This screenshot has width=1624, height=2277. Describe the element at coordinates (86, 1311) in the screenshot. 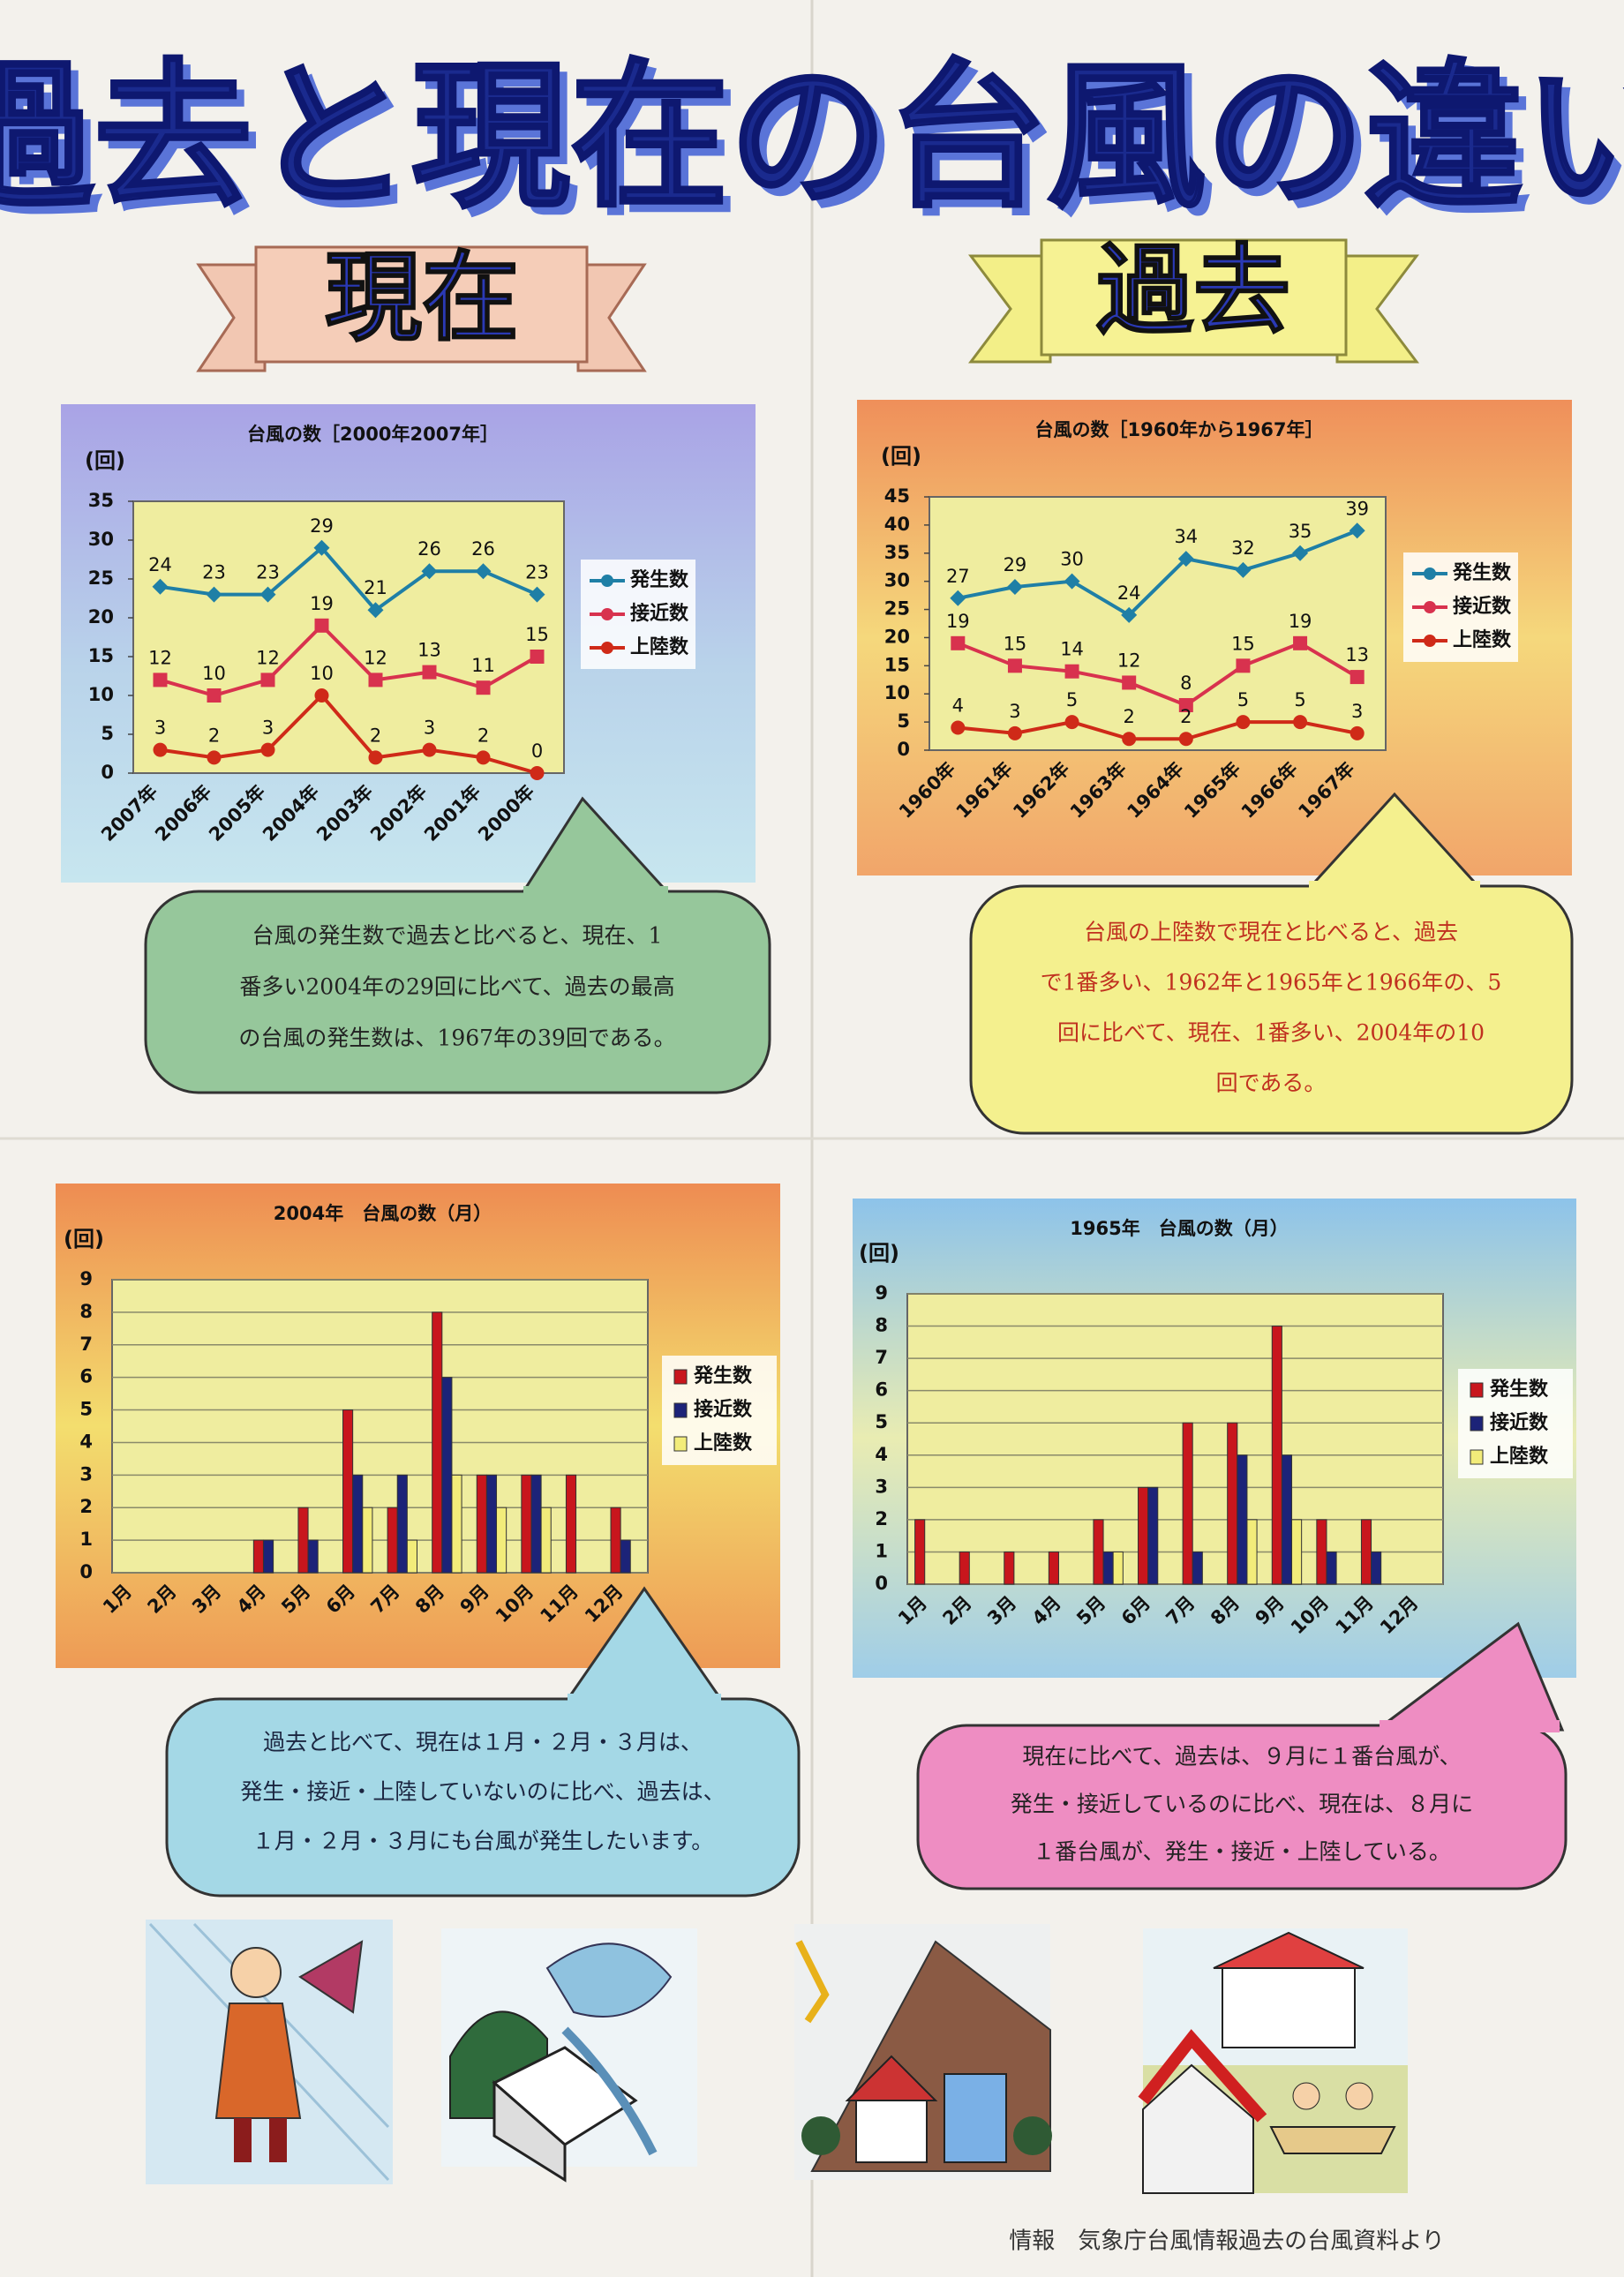

I see `y-tick-label: 8` at that location.